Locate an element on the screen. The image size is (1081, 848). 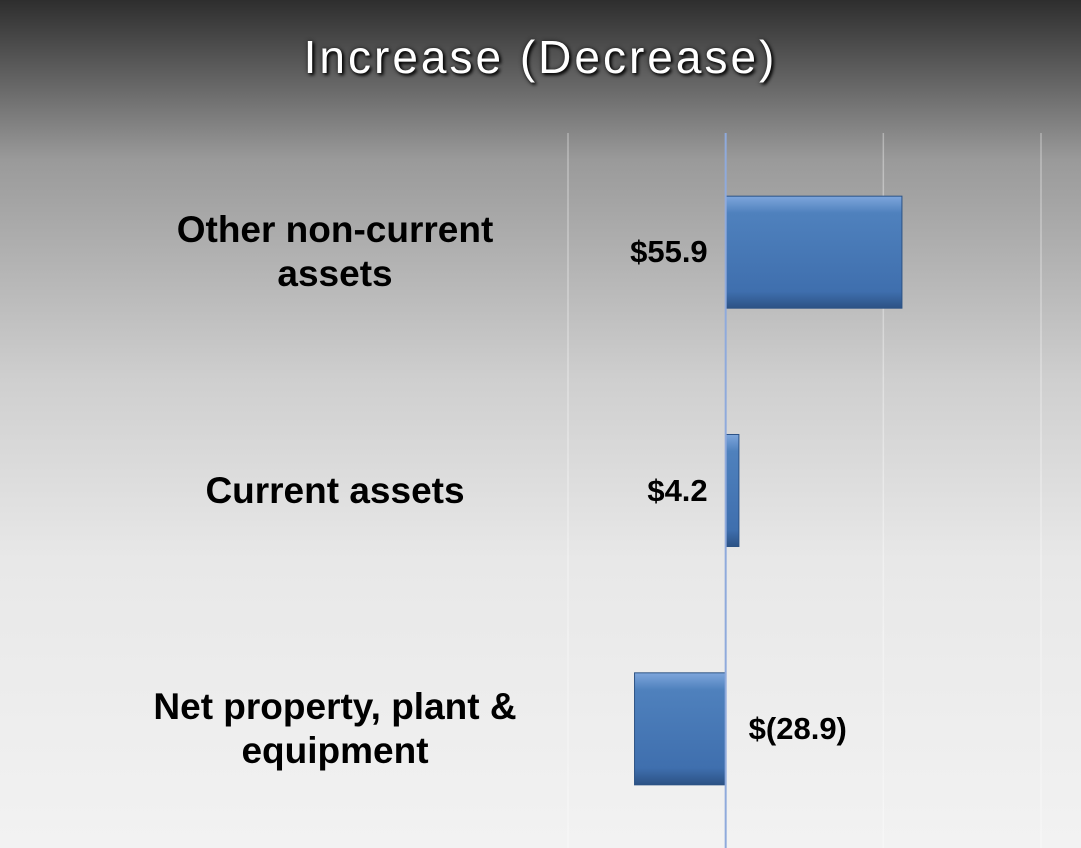
chart-title: Increase (Decrease) is located at coordinates (540, 57).